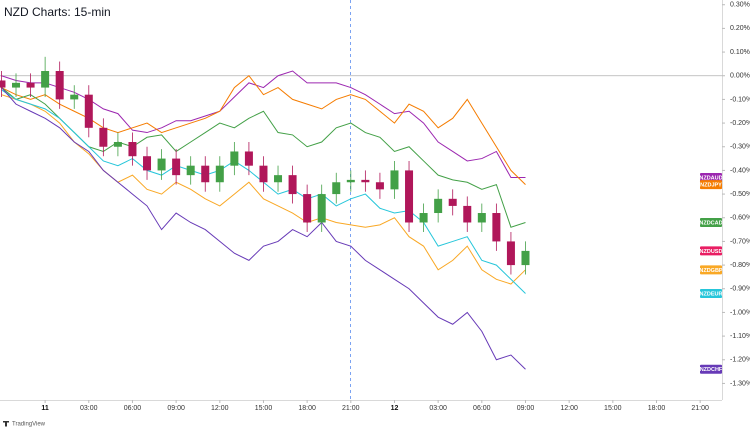 The height and width of the screenshot is (435, 750). Describe the element at coordinates (57, 12) in the screenshot. I see `chart-title: NZD Charts: 15-min` at that location.